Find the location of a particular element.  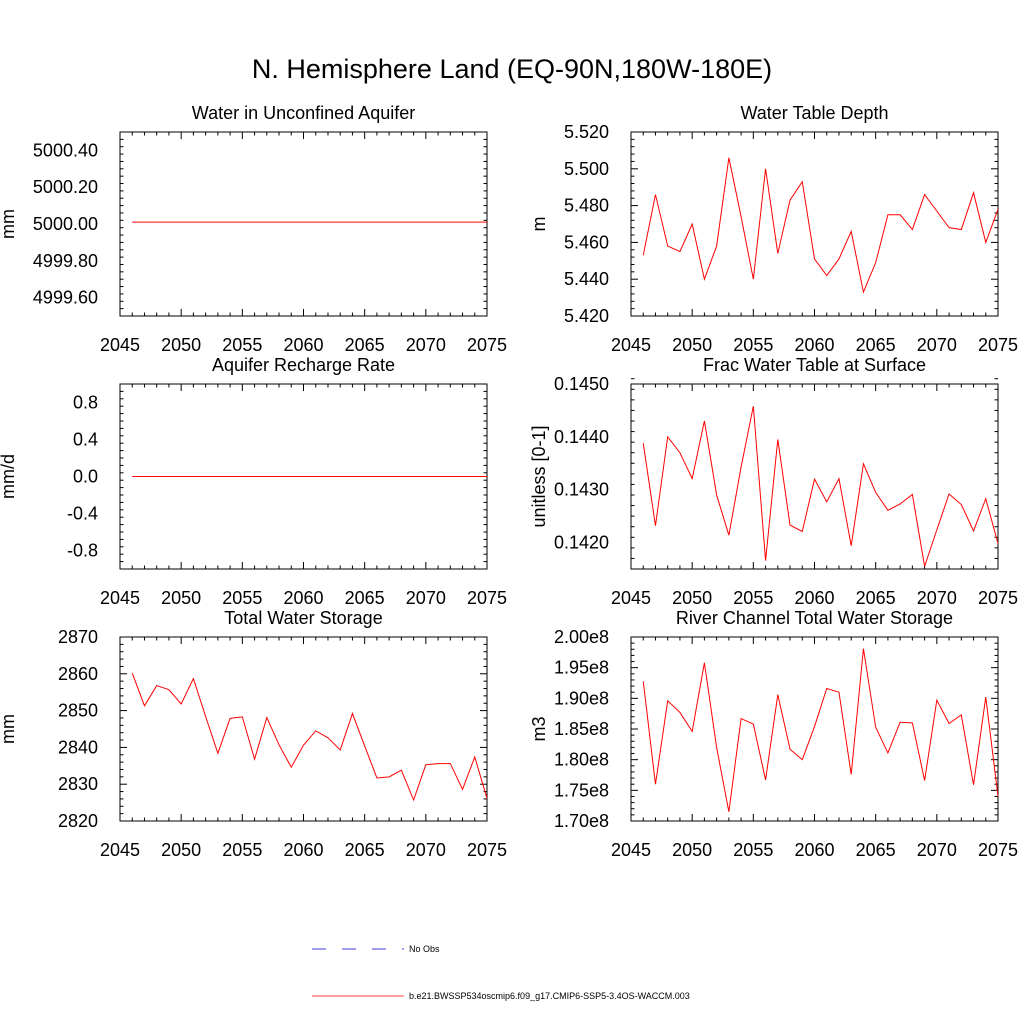

y-tick-label: 0.1440 is located at coordinates (581, 437).